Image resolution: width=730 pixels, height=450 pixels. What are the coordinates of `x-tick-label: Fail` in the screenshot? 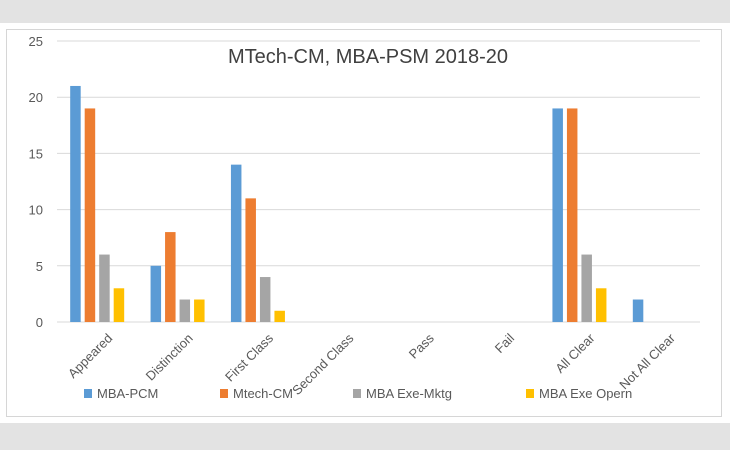 It's located at (504, 342).